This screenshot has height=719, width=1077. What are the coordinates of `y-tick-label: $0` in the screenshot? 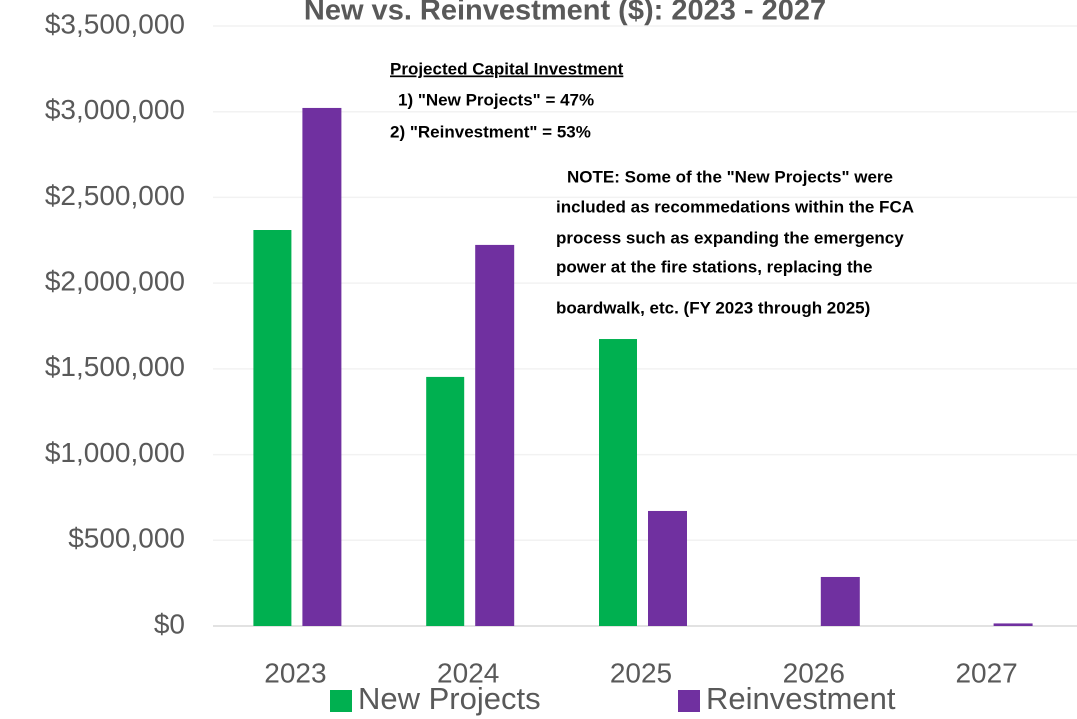 It's located at (169, 623).